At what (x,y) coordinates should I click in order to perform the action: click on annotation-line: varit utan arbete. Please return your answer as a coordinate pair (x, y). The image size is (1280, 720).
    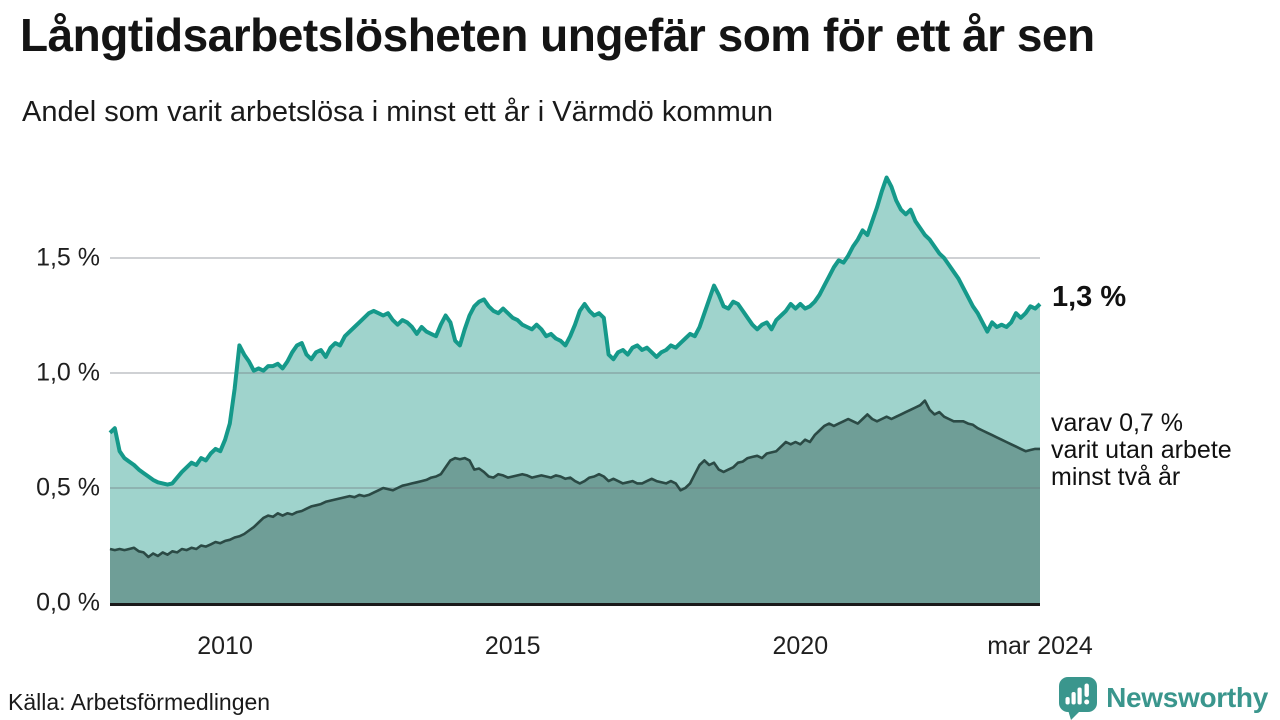
    Looking at the image, I should click on (1141, 450).